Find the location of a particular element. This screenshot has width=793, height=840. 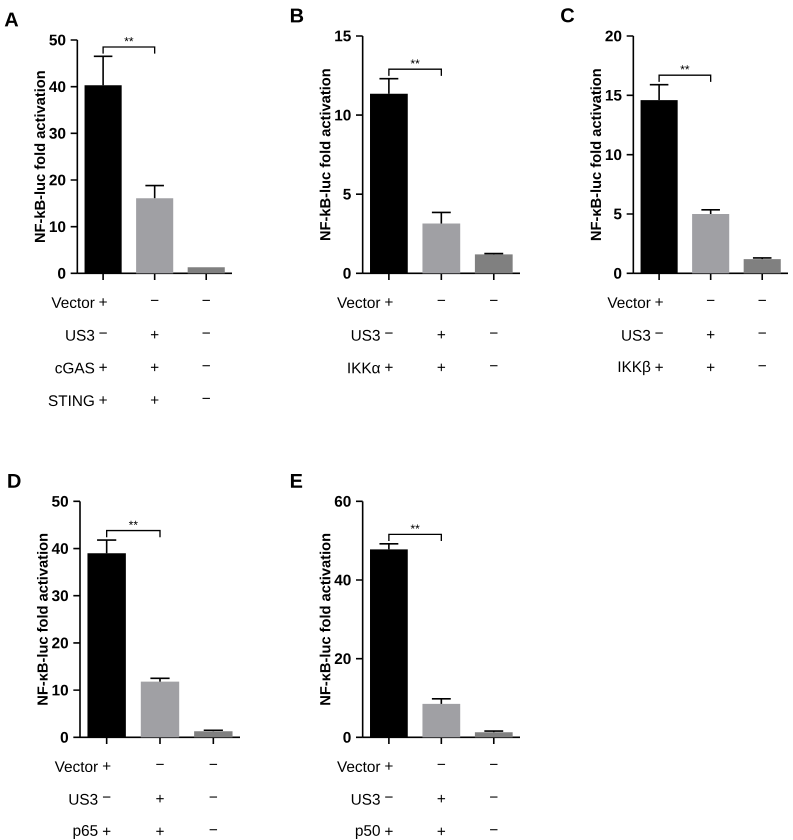

text: p50 is located at coordinates (368, 832).